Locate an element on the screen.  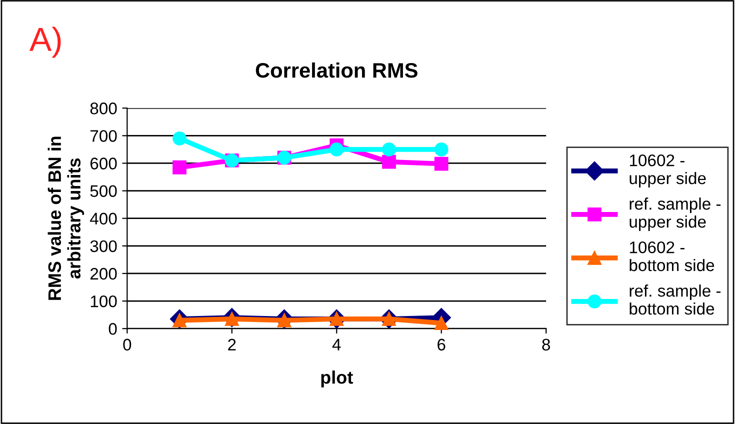
x-tick-label: 2 is located at coordinates (232, 344).